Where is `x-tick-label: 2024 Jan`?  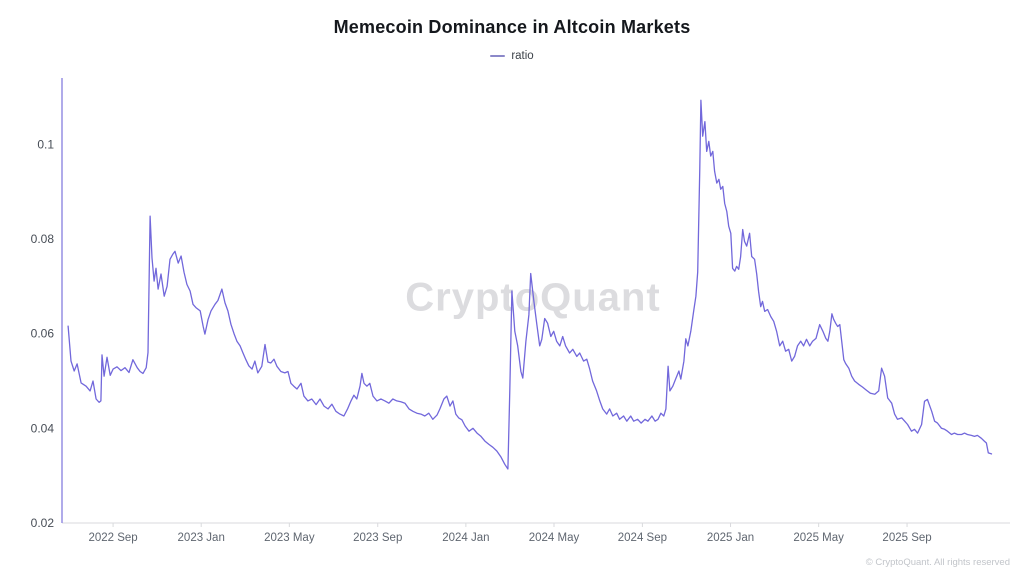
x-tick-label: 2024 Jan is located at coordinates (465, 538).